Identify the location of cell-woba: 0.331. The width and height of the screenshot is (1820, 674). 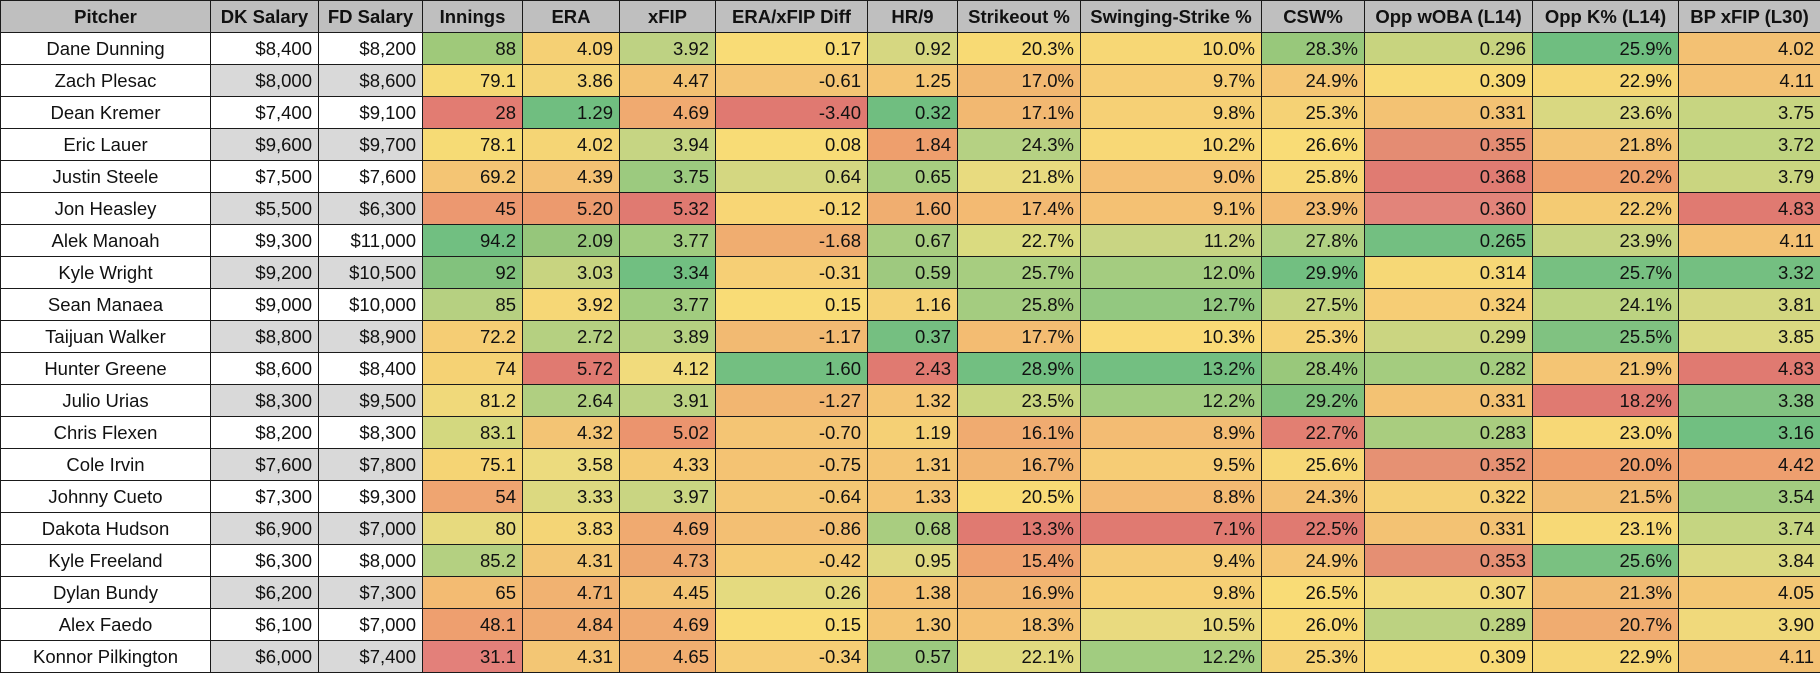
(1448, 528).